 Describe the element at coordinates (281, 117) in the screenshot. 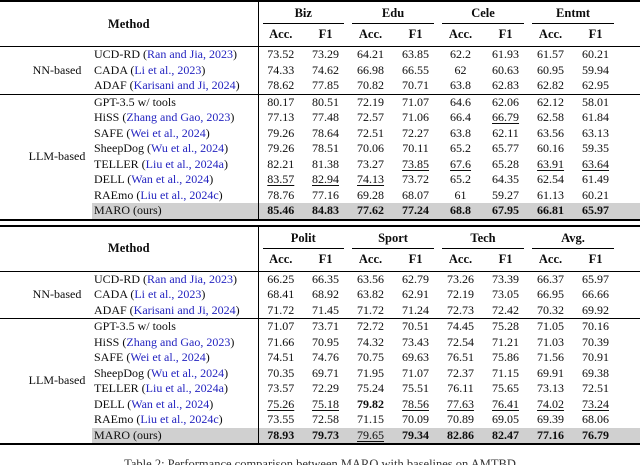

I see `metric-value: 77.13` at that location.